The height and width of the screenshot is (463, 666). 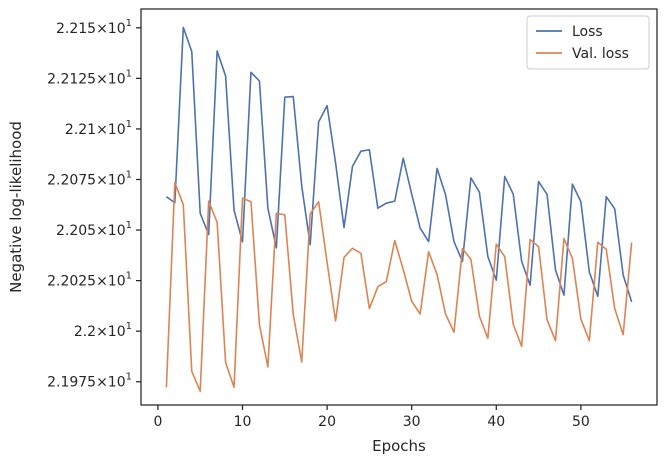 I want to click on y-axis-label: Negative log-likelihood, so click(x=16, y=207).